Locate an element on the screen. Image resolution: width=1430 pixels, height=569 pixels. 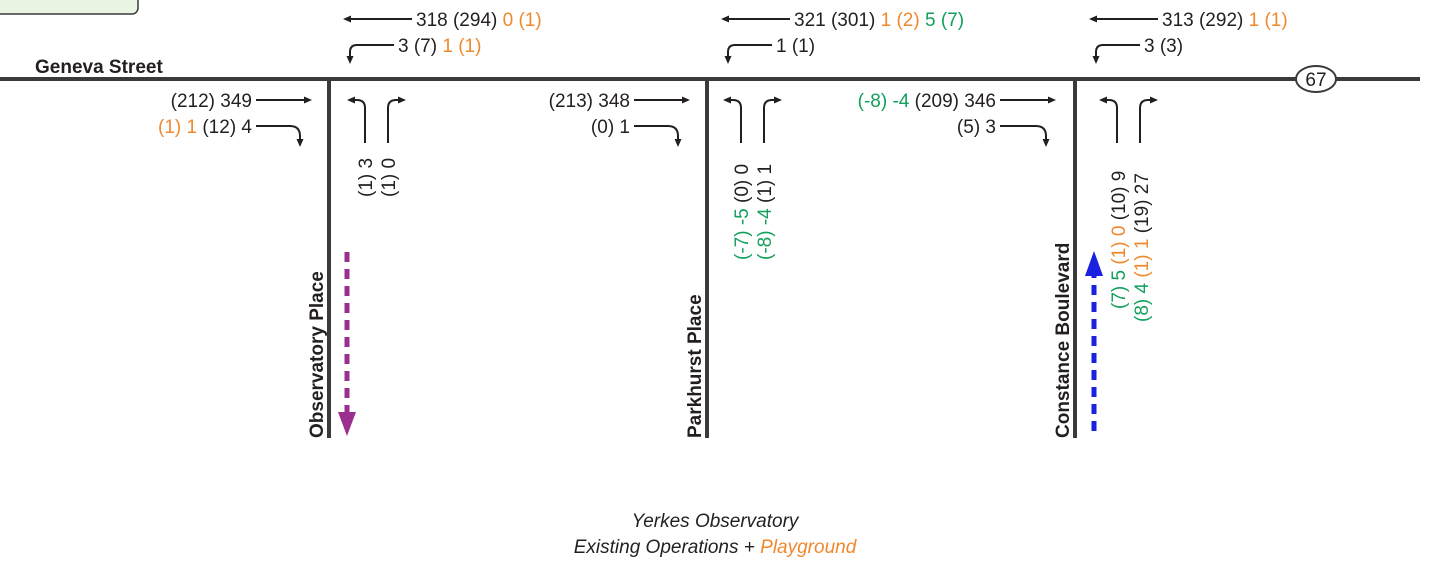
eb-thru-volume: (-8) -4 (209) 346 is located at coordinates (927, 101).